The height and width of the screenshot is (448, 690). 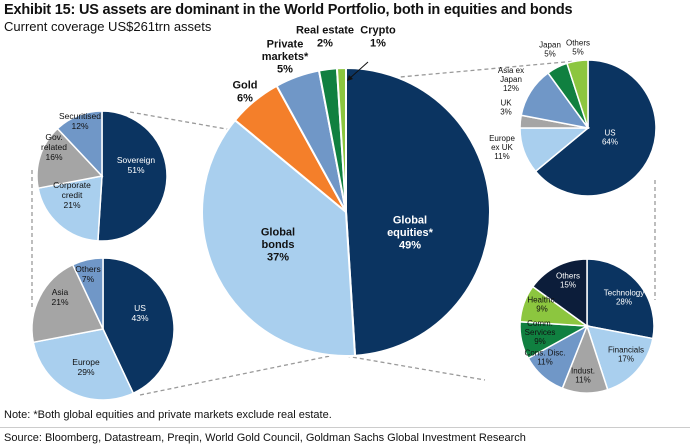 What do you see at coordinates (410, 232) in the screenshot?
I see `slice-label: Global equities* 49%` at bounding box center [410, 232].